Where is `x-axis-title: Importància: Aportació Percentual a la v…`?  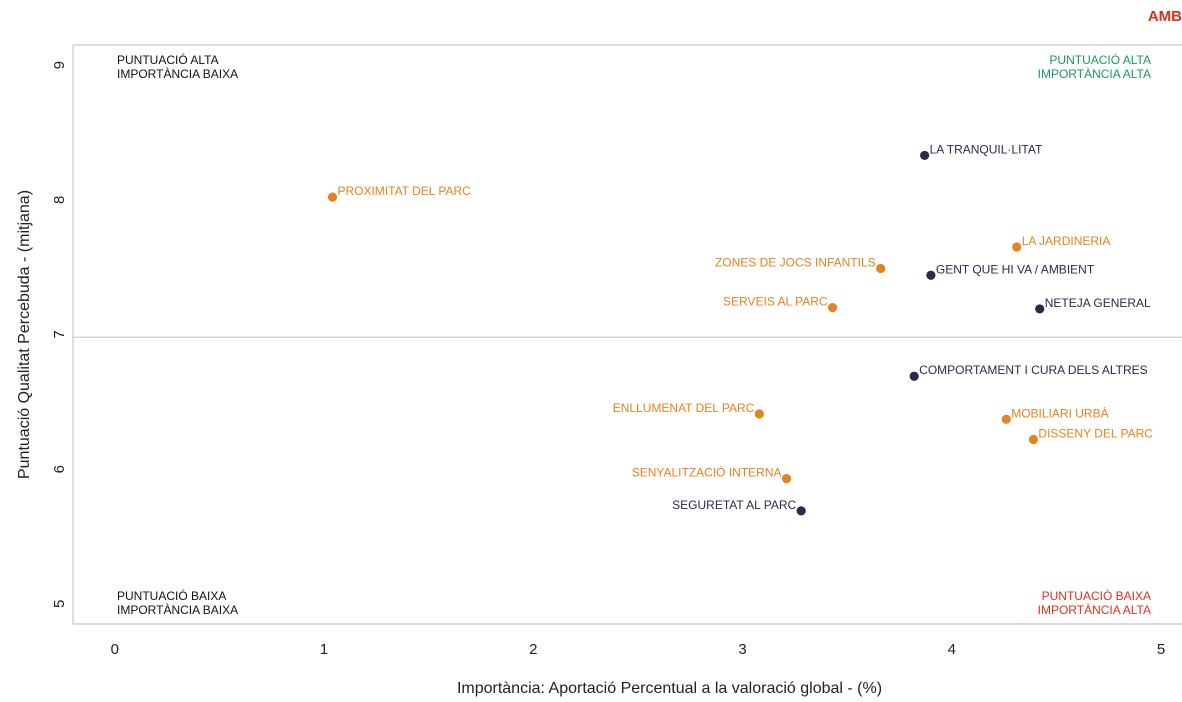 x-axis-title: Importància: Aportació Percentual a la v… is located at coordinates (669, 688).